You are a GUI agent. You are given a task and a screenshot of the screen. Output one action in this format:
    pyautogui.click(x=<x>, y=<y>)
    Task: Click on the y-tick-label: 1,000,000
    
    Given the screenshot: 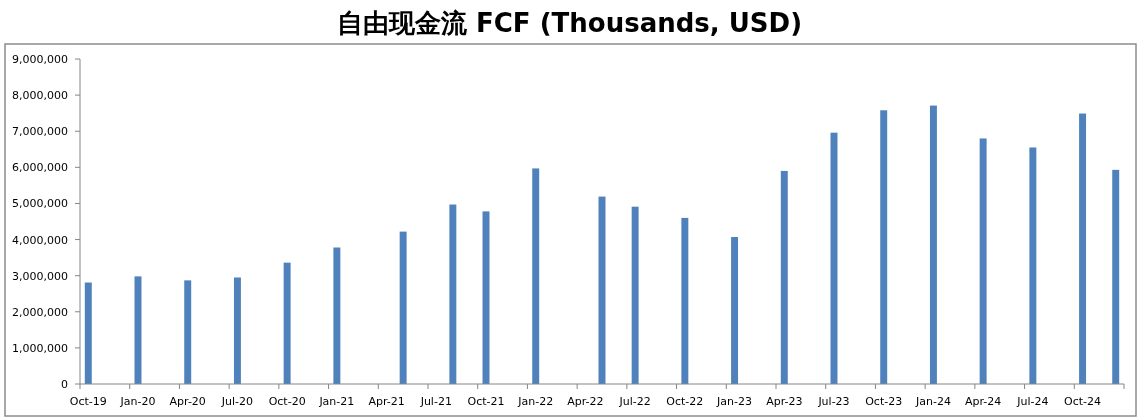 What is the action you would take?
    pyautogui.click(x=40, y=348)
    